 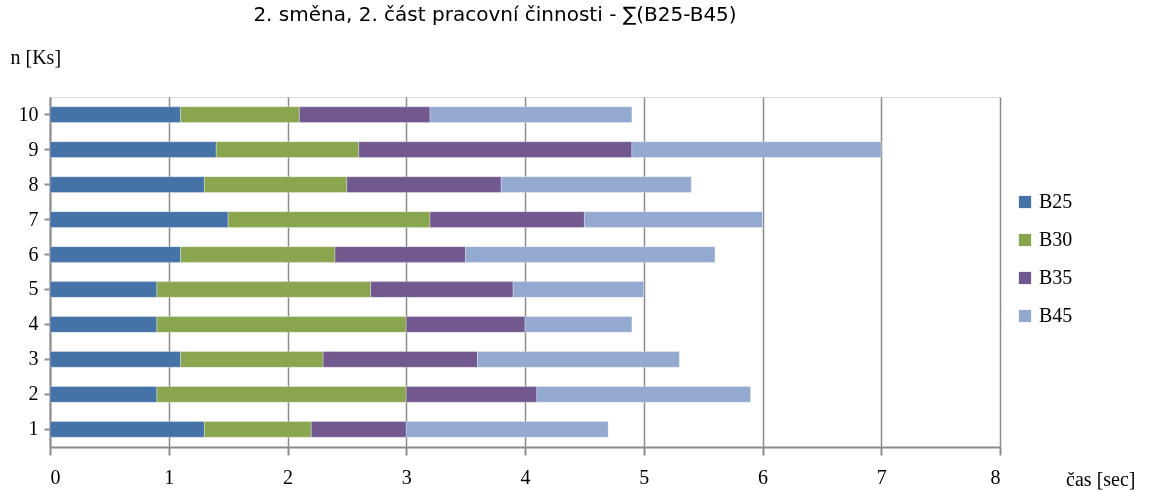 I want to click on y-tick-label: 3, so click(x=33, y=358).